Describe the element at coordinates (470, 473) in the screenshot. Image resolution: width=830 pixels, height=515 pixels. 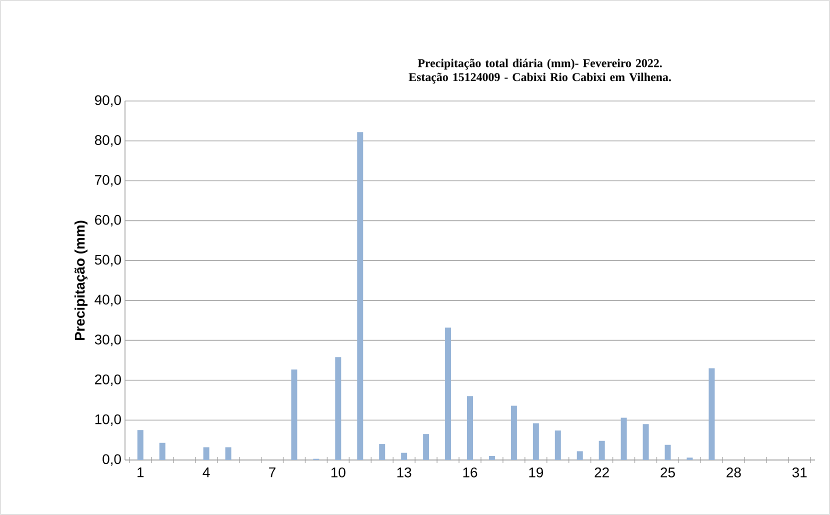
I see `x-tick-label: 16` at that location.